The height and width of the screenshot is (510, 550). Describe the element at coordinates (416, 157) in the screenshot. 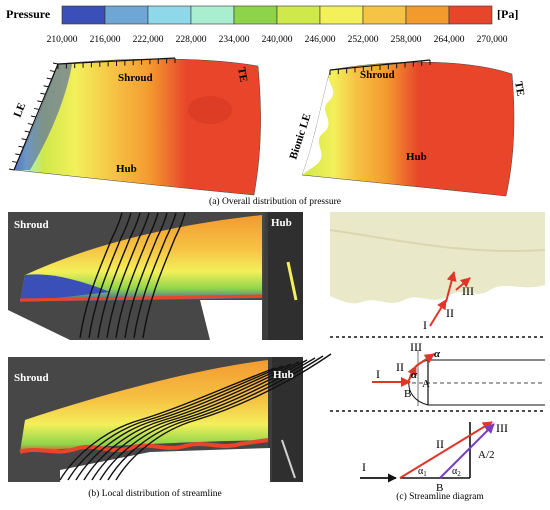

I see `right-hub-label: Hub` at that location.